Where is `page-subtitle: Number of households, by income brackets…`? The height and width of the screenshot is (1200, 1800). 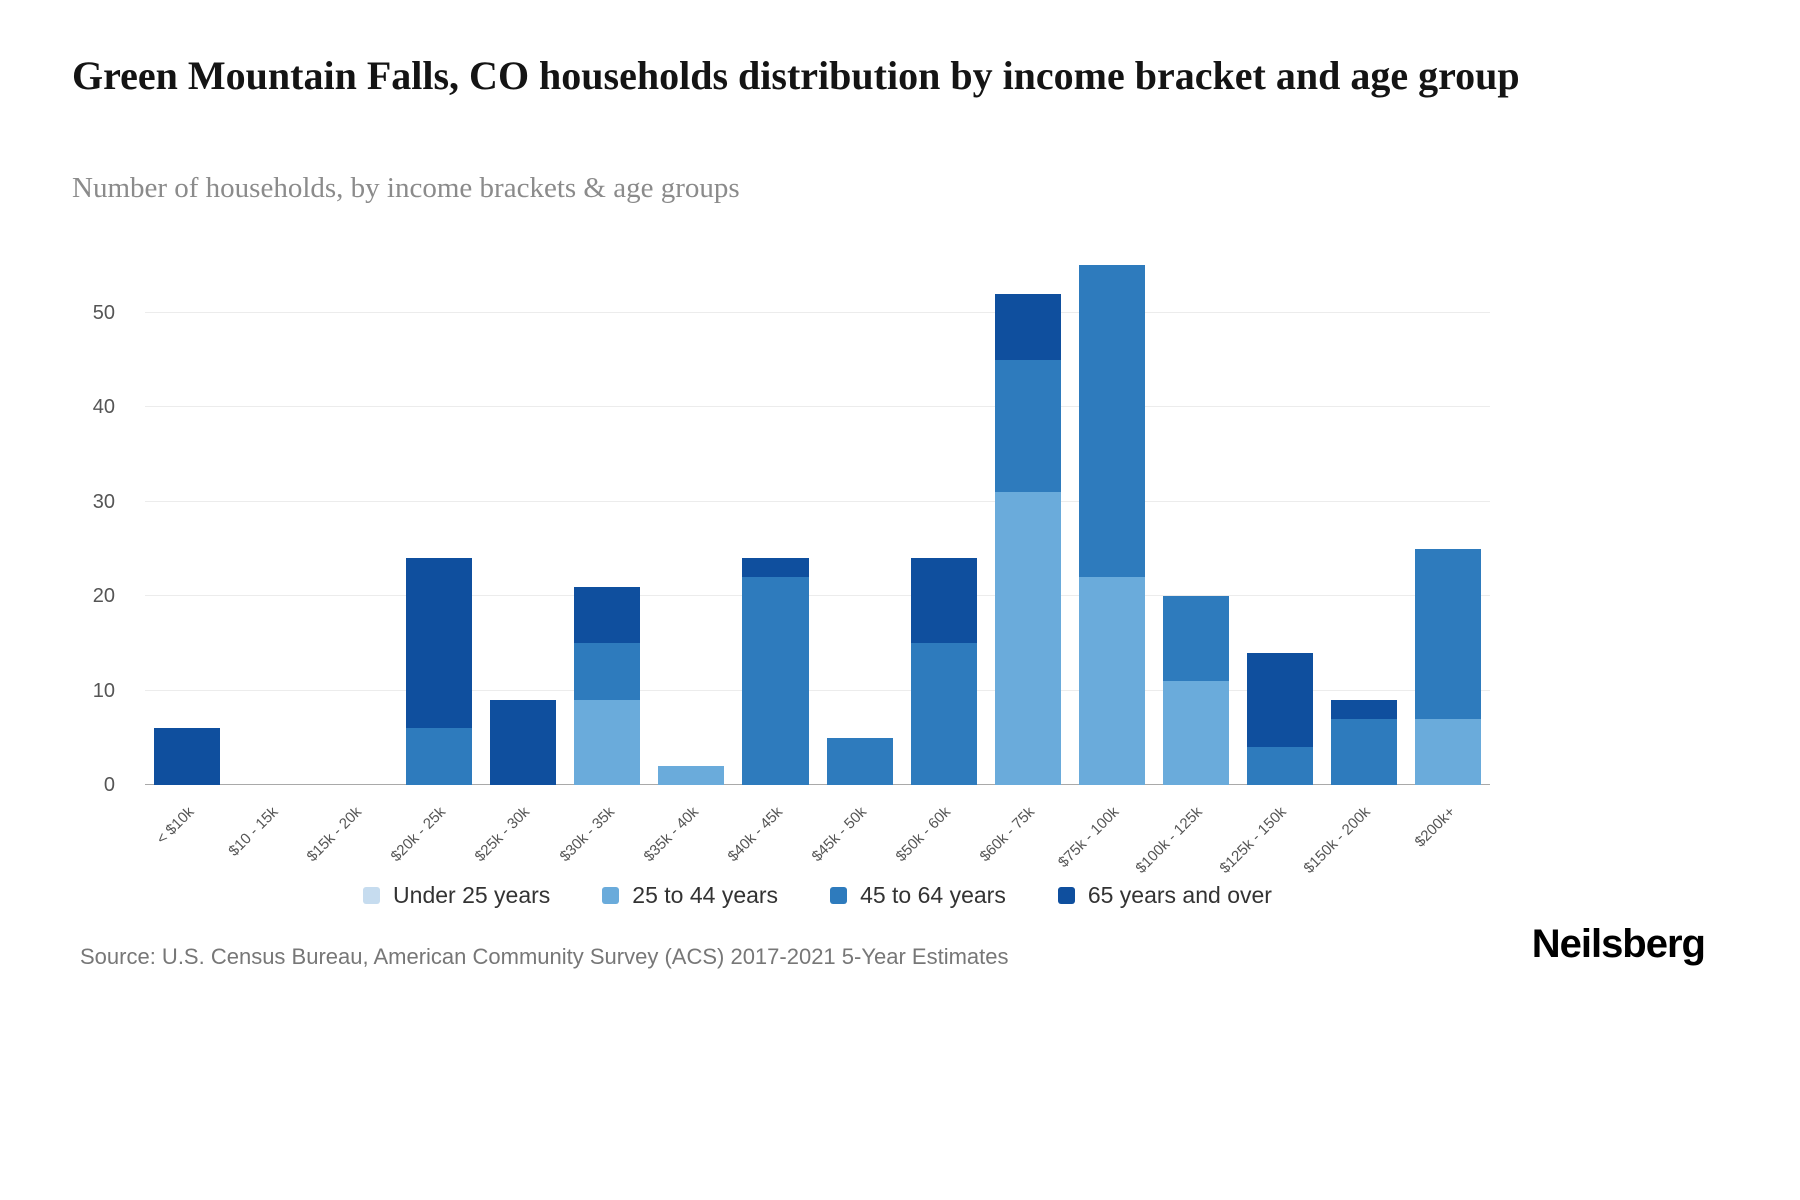
page-subtitle: Number of households, by income brackets… is located at coordinates (406, 188).